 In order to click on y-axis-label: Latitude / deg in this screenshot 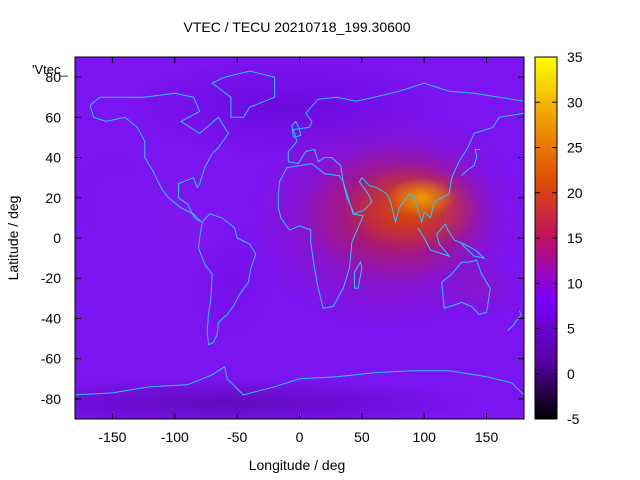, I will do `click(13, 238)`.